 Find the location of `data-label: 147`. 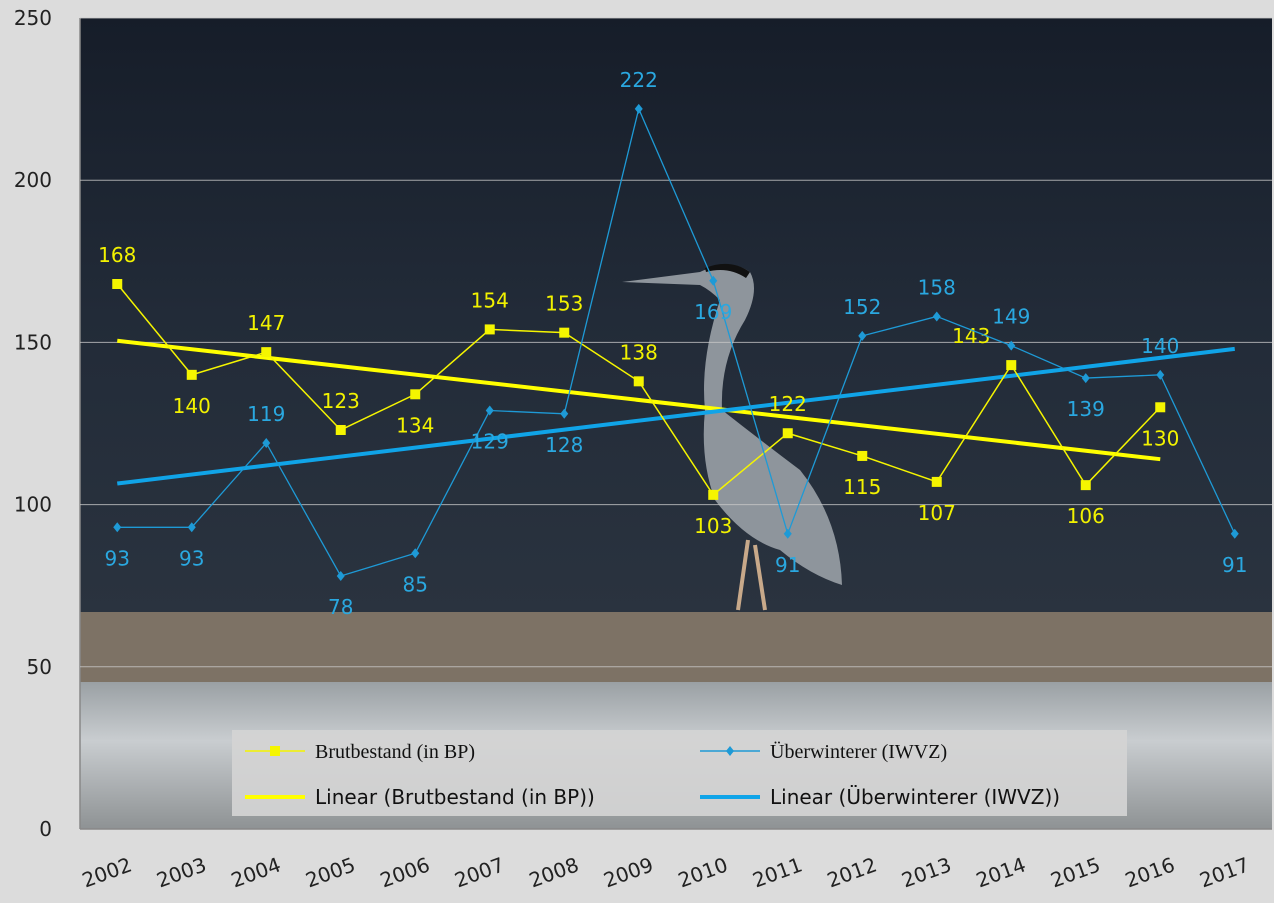

data-label: 147 is located at coordinates (266, 323).